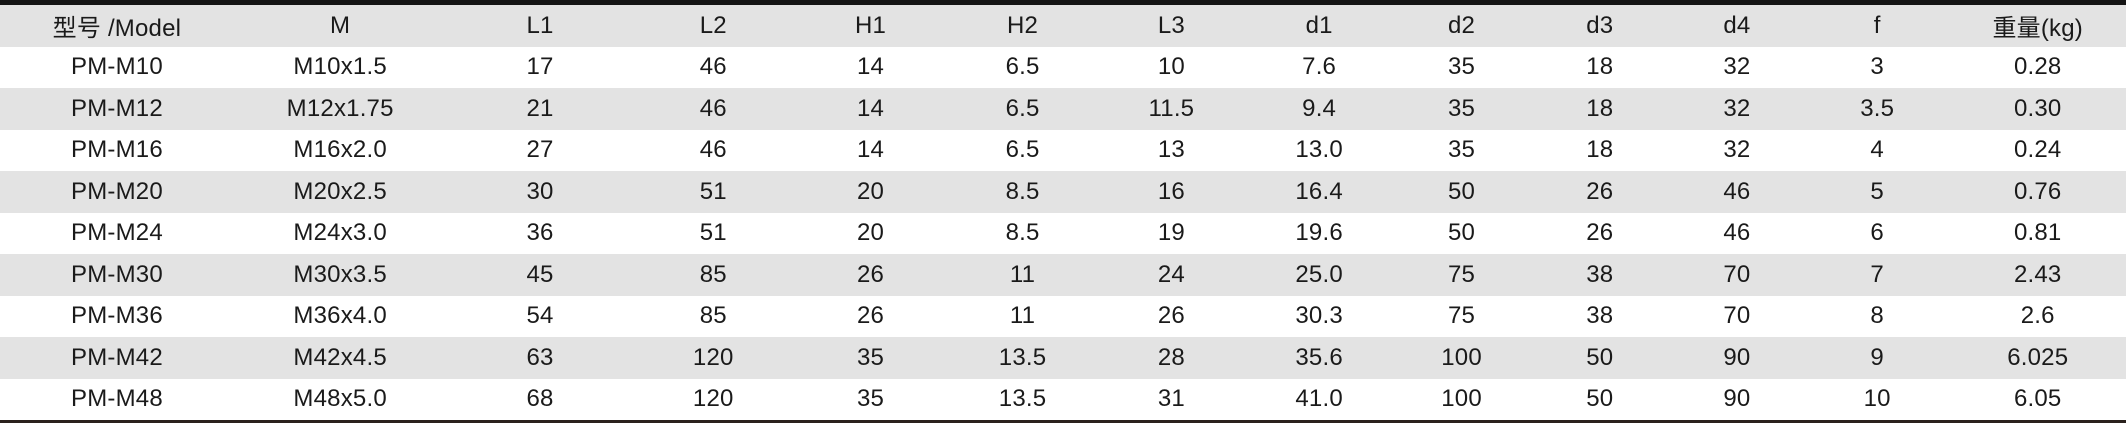  What do you see at coordinates (2037, 399) in the screenshot?
I see `spec-value-cell: 6.05` at bounding box center [2037, 399].